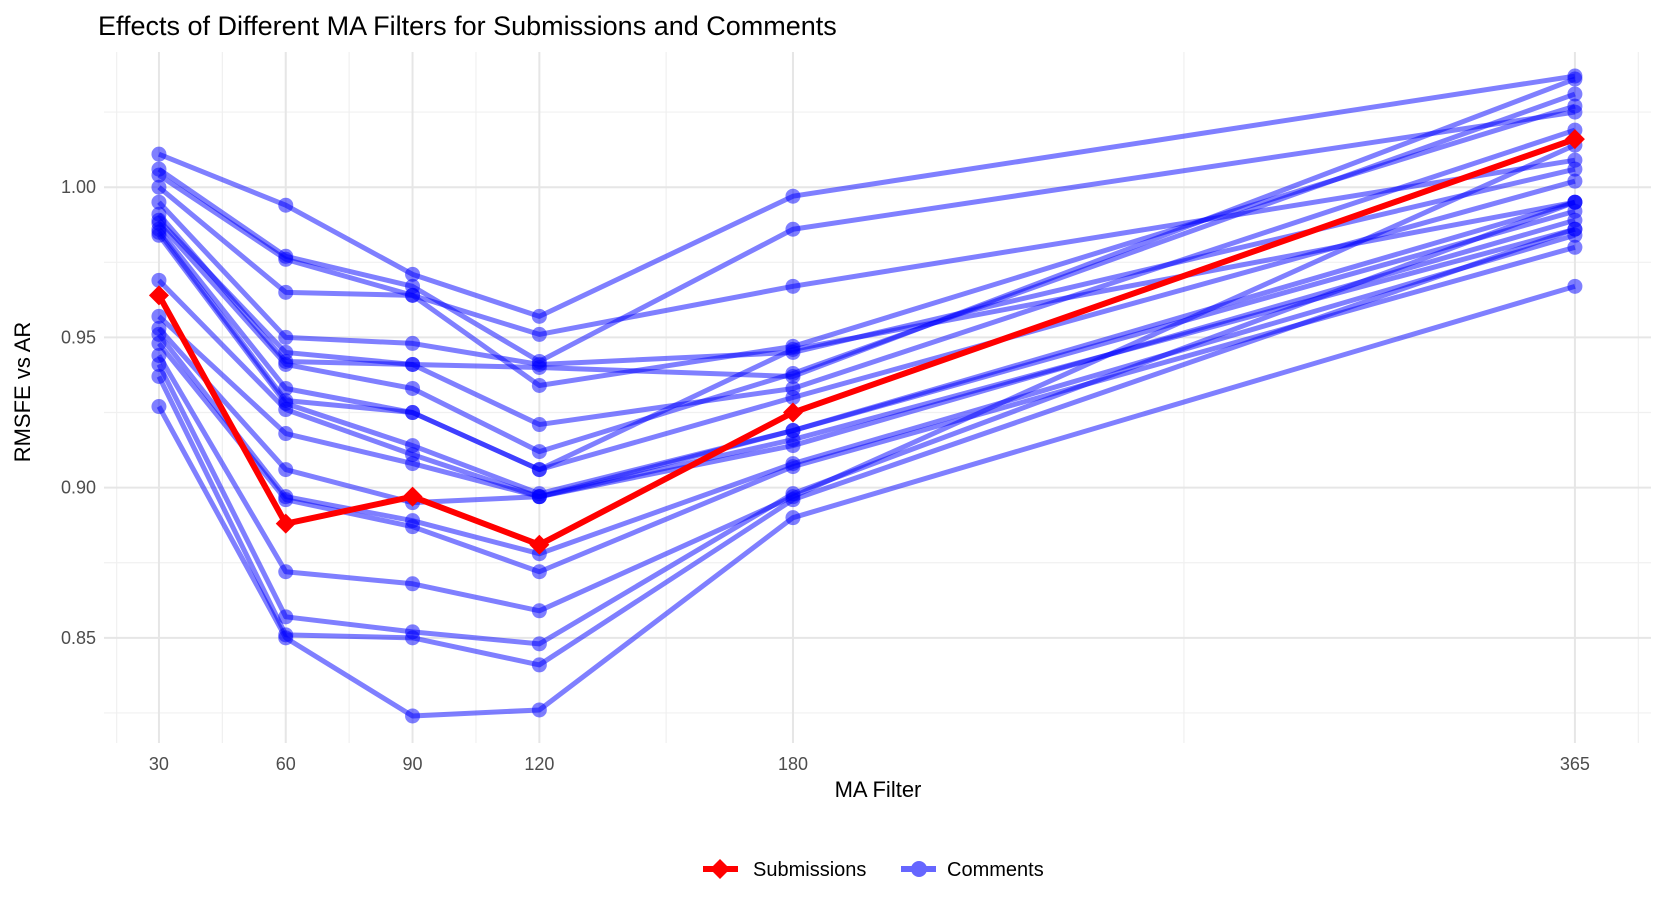 Image resolution: width=1661 pixels, height=918 pixels. What do you see at coordinates (78, 187) in the screenshot?
I see `y-tick-label: 1.00` at bounding box center [78, 187].